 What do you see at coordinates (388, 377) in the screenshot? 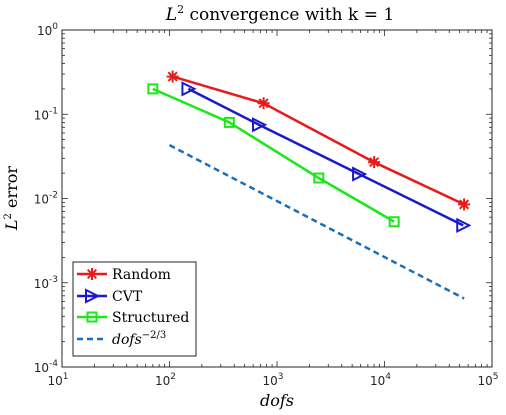
I see `tick-exponent: 4` at bounding box center [388, 377].